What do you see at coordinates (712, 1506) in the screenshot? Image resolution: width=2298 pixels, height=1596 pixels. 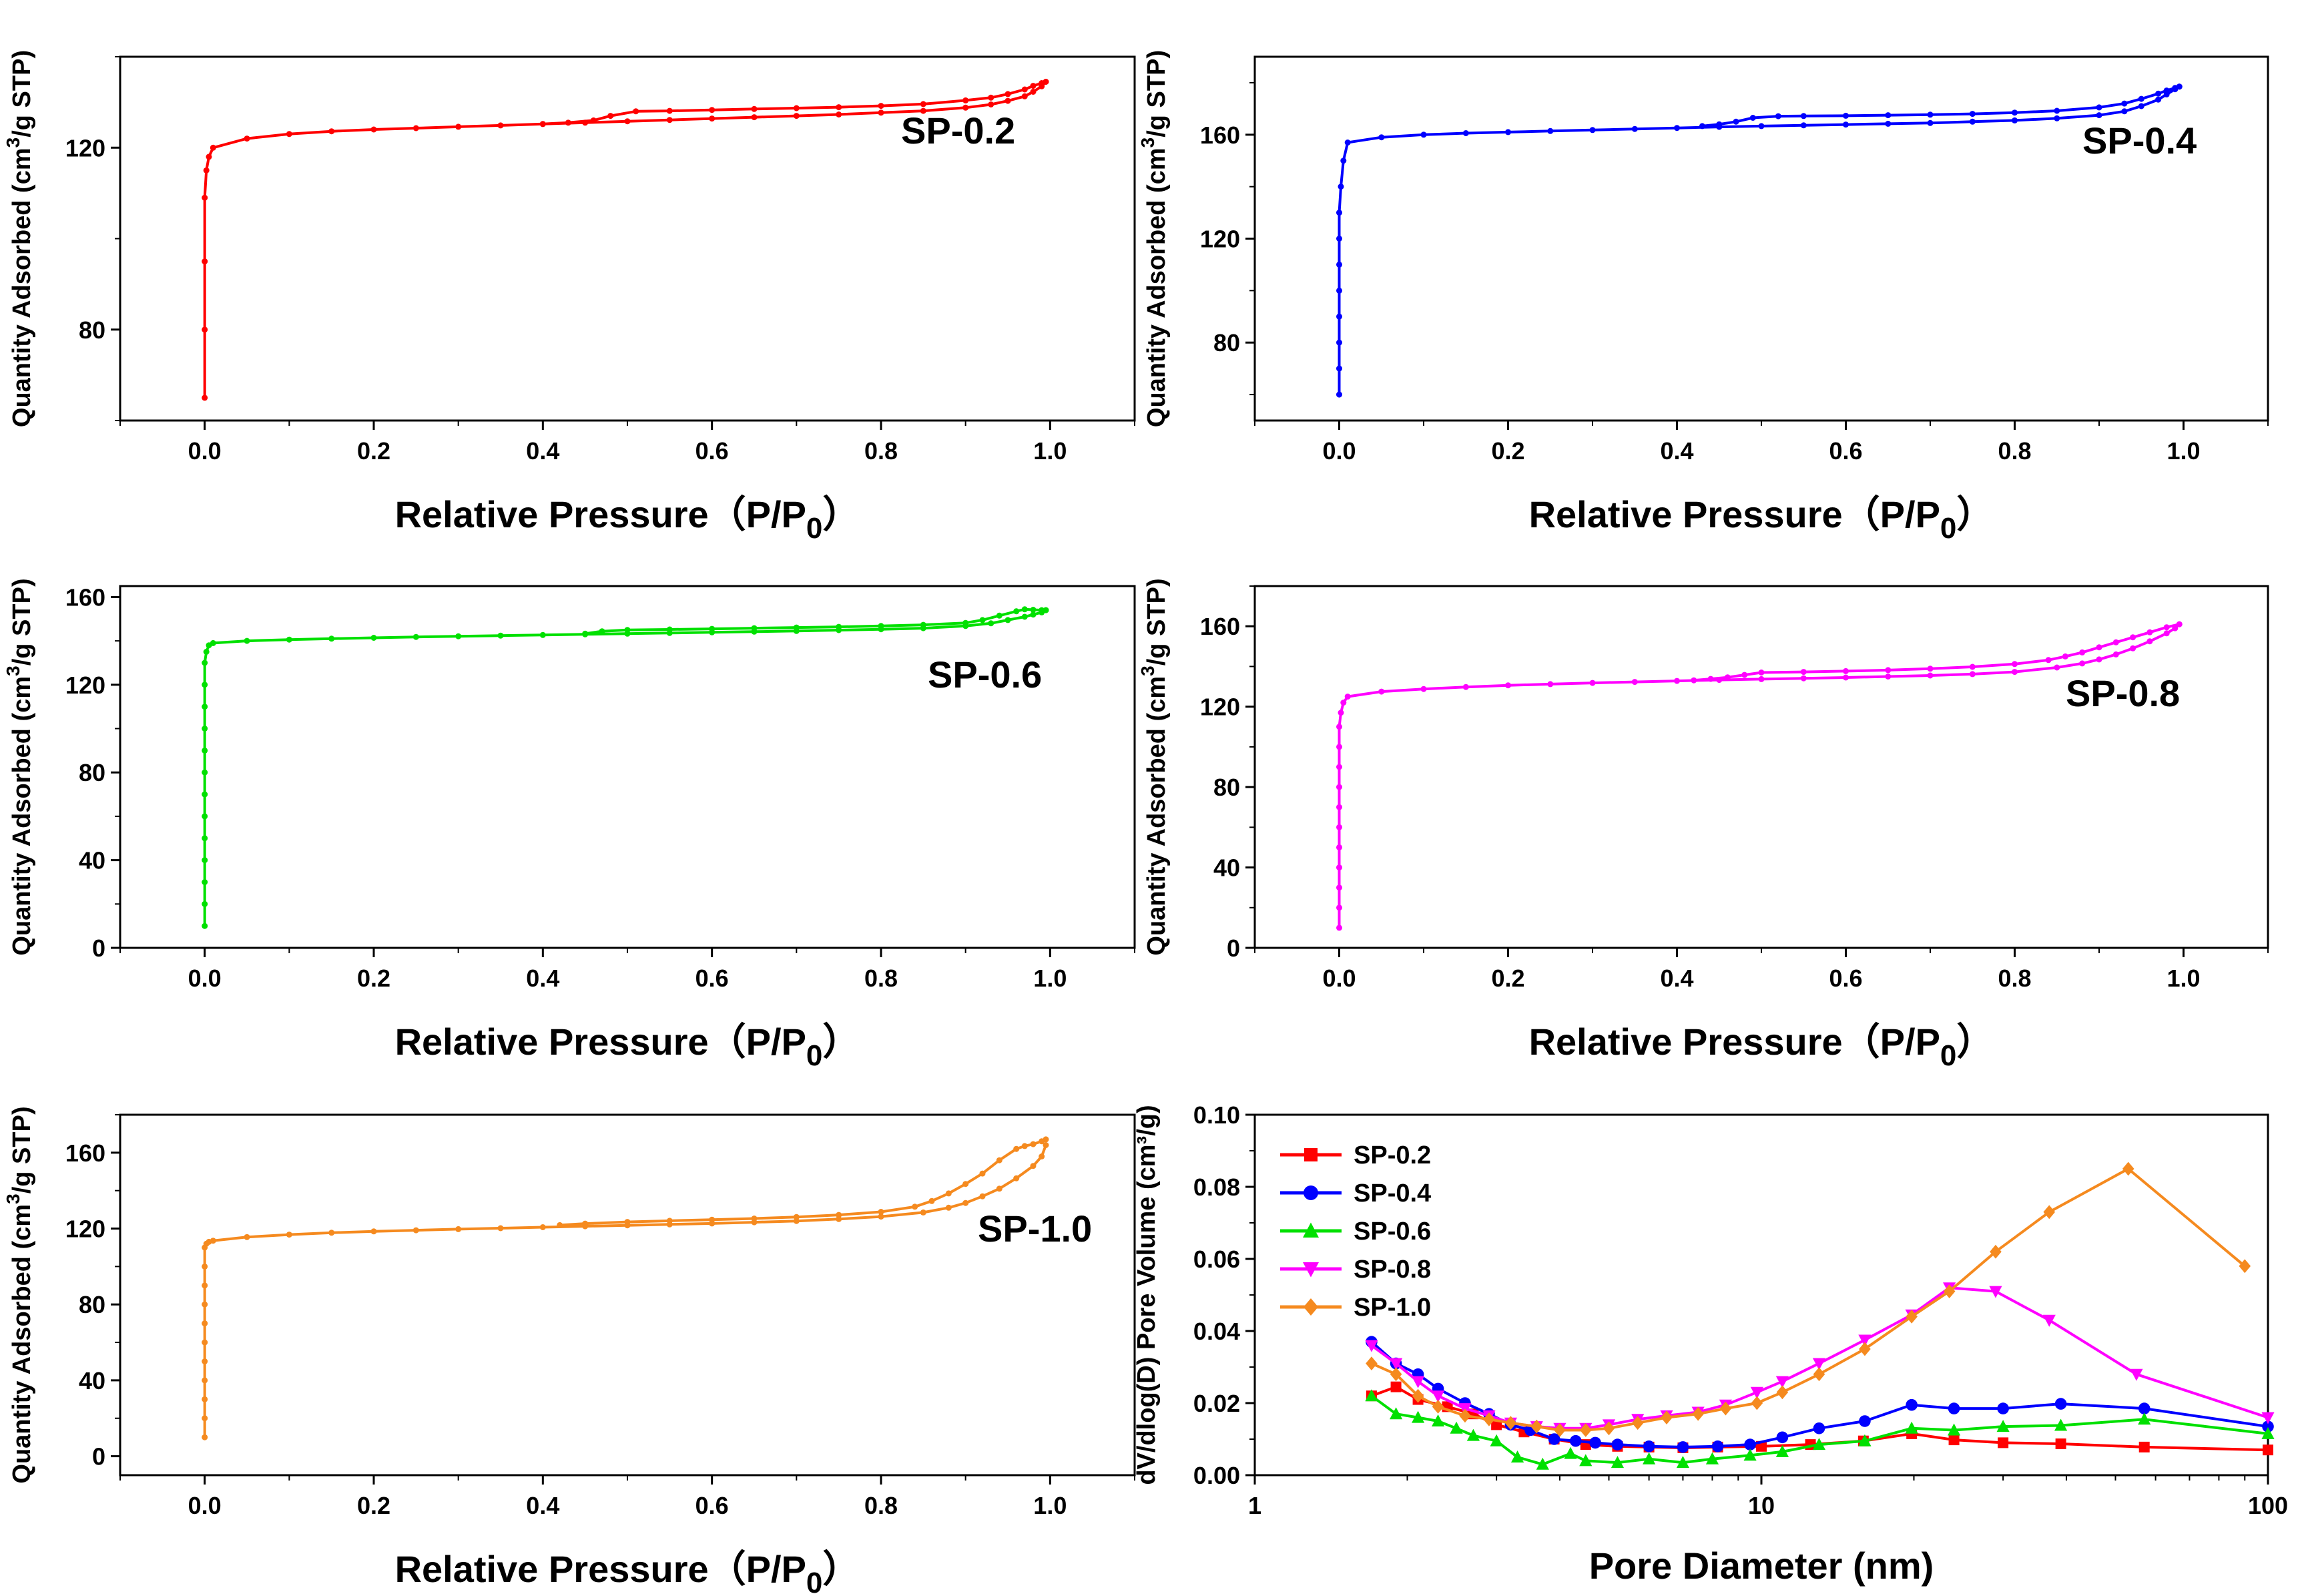 I see `x-tick-label: 0.6` at bounding box center [712, 1506].